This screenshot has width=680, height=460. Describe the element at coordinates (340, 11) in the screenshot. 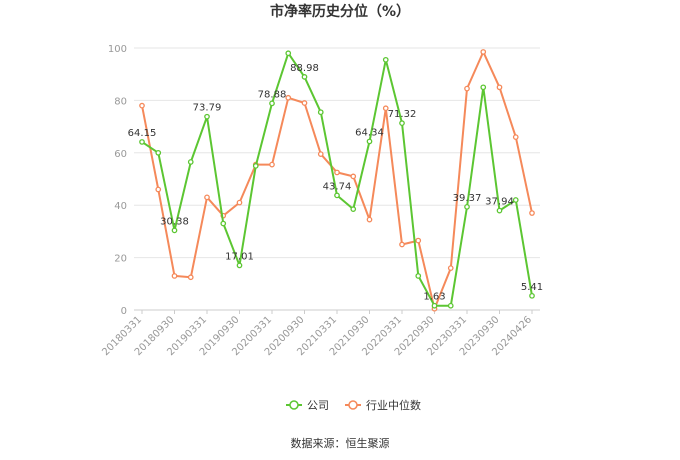

I see `chart-title: 市净率历史分位（%）` at that location.